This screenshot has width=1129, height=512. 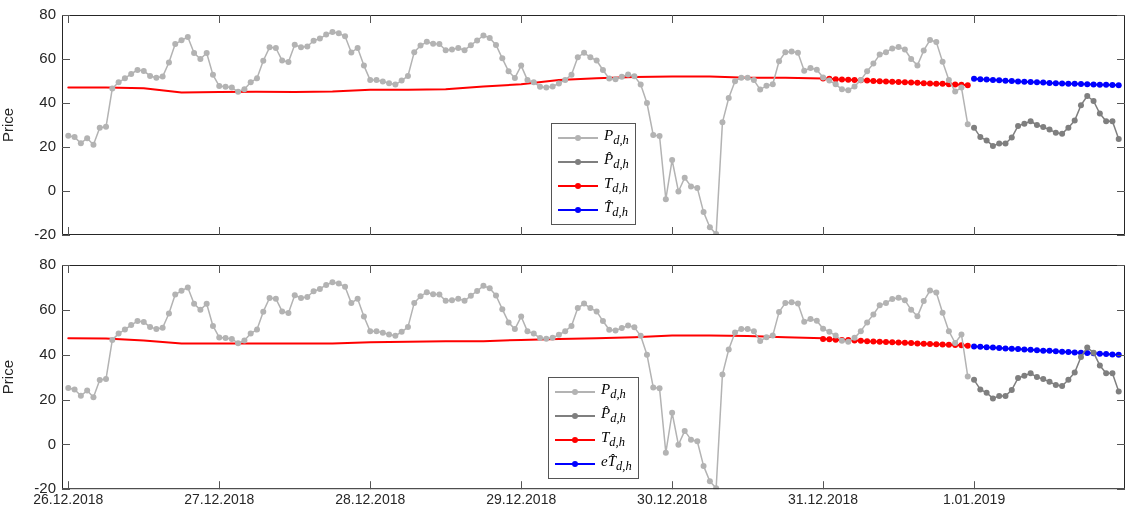 I want to click on x-tick-label: 29.12.2018, so click(x=521, y=499).